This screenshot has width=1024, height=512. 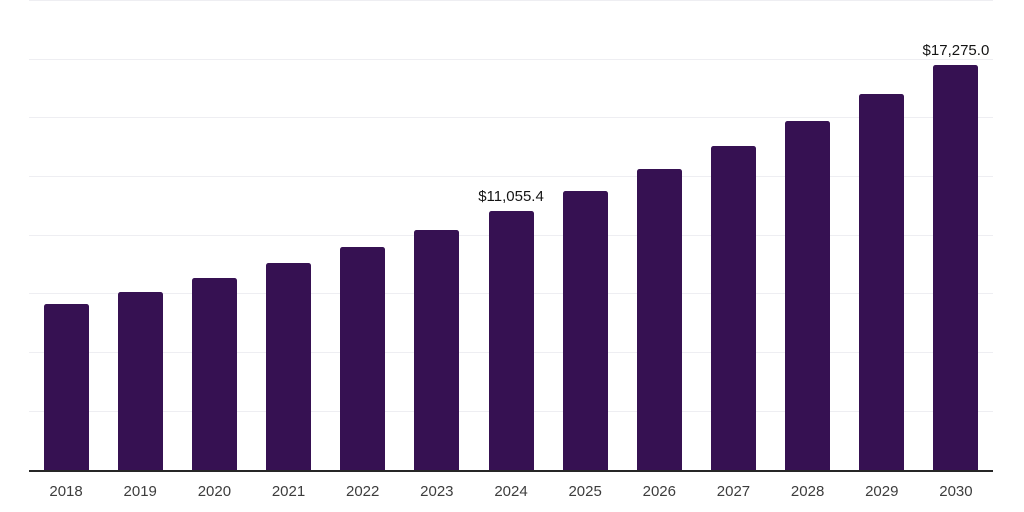 What do you see at coordinates (956, 50) in the screenshot?
I see `data-label-2030: $17,275.0` at bounding box center [956, 50].